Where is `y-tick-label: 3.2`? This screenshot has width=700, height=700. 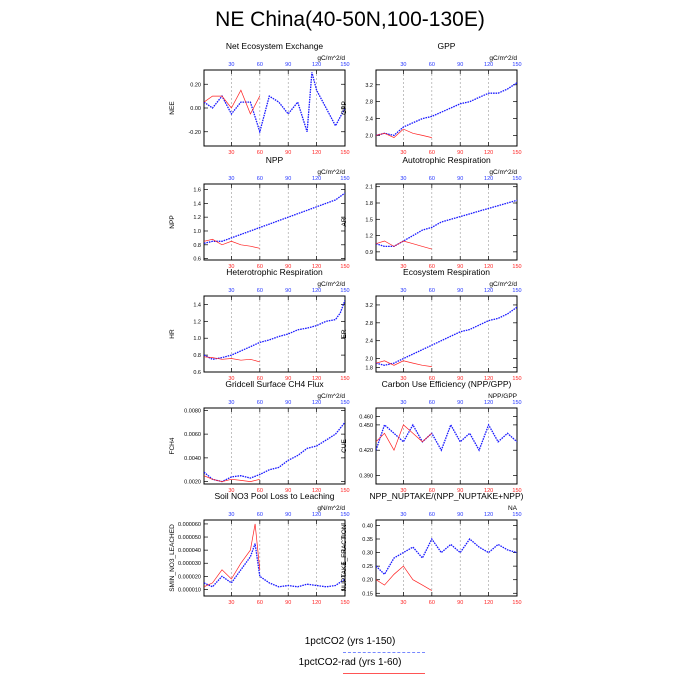 y-tick-label: 3.2 is located at coordinates (369, 86).